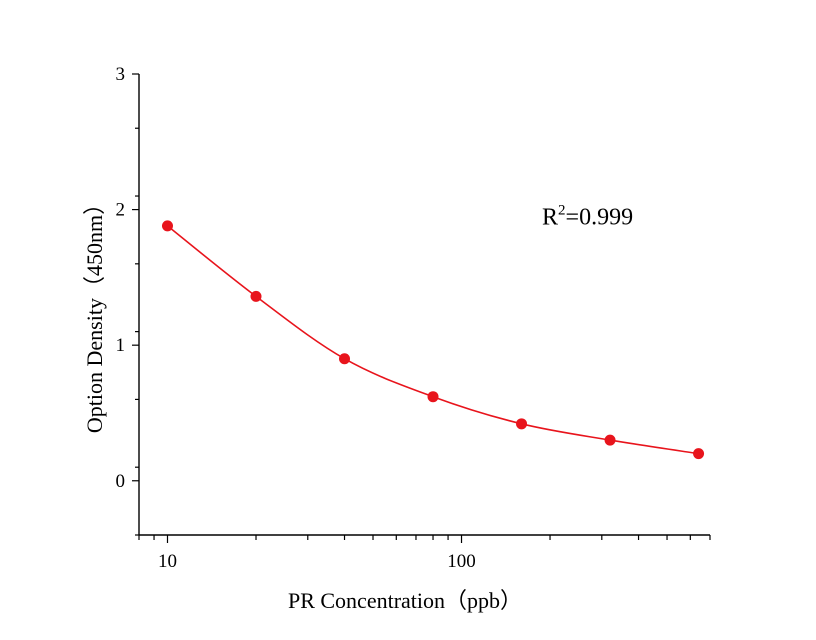 This screenshot has width=816, height=640. Describe the element at coordinates (167, 561) in the screenshot. I see `x-tick-label: 10` at that location.